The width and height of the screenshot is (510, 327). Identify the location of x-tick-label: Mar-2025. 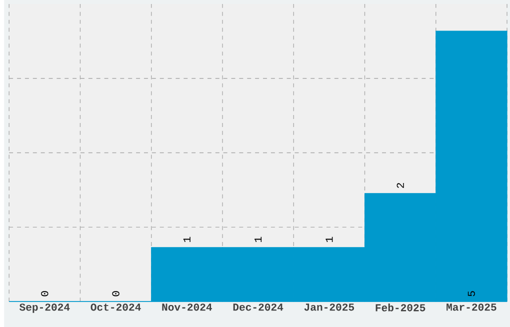
(471, 307).